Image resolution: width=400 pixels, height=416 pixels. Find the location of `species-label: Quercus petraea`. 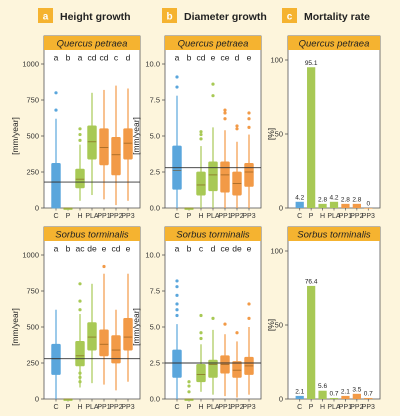

species-label: Quercus petraea is located at coordinates (334, 44).